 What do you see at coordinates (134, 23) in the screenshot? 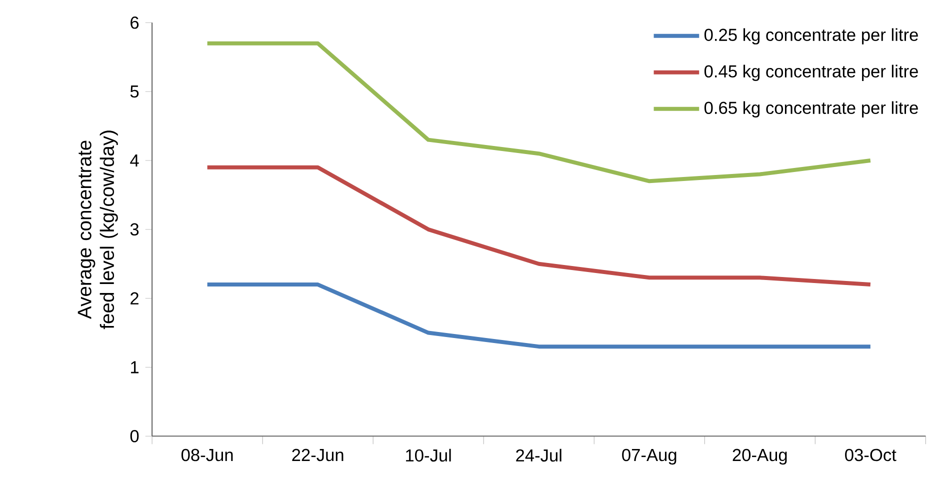
I see `y-tick-label: 6` at bounding box center [134, 23].